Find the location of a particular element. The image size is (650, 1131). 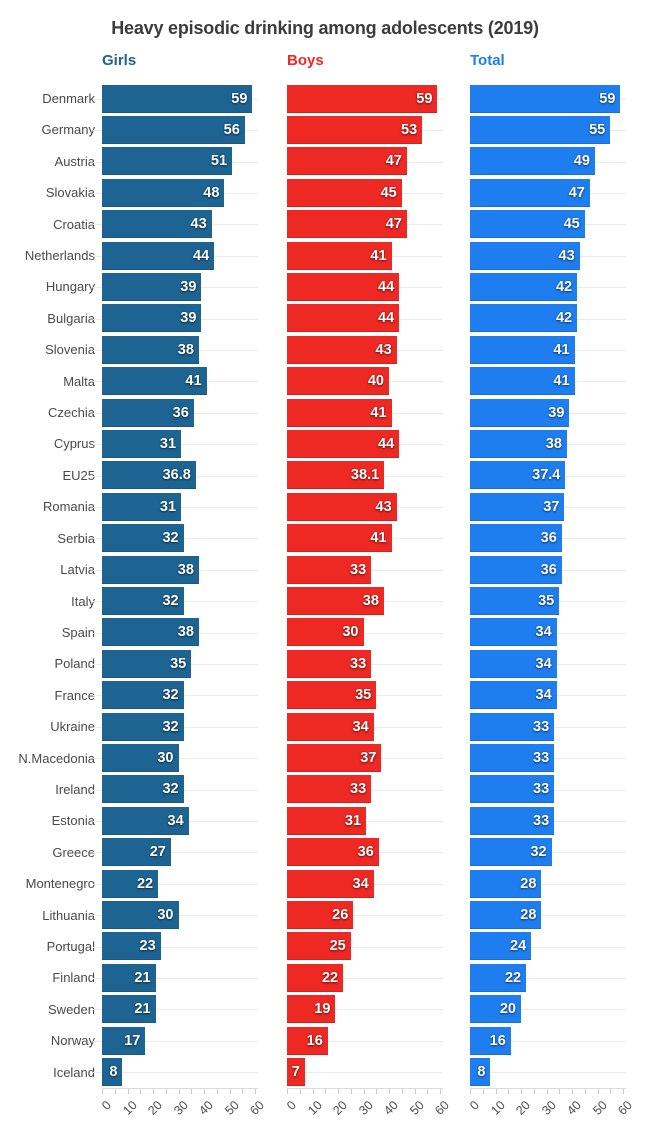

bar-girls-finland: 21 is located at coordinates (129, 977).